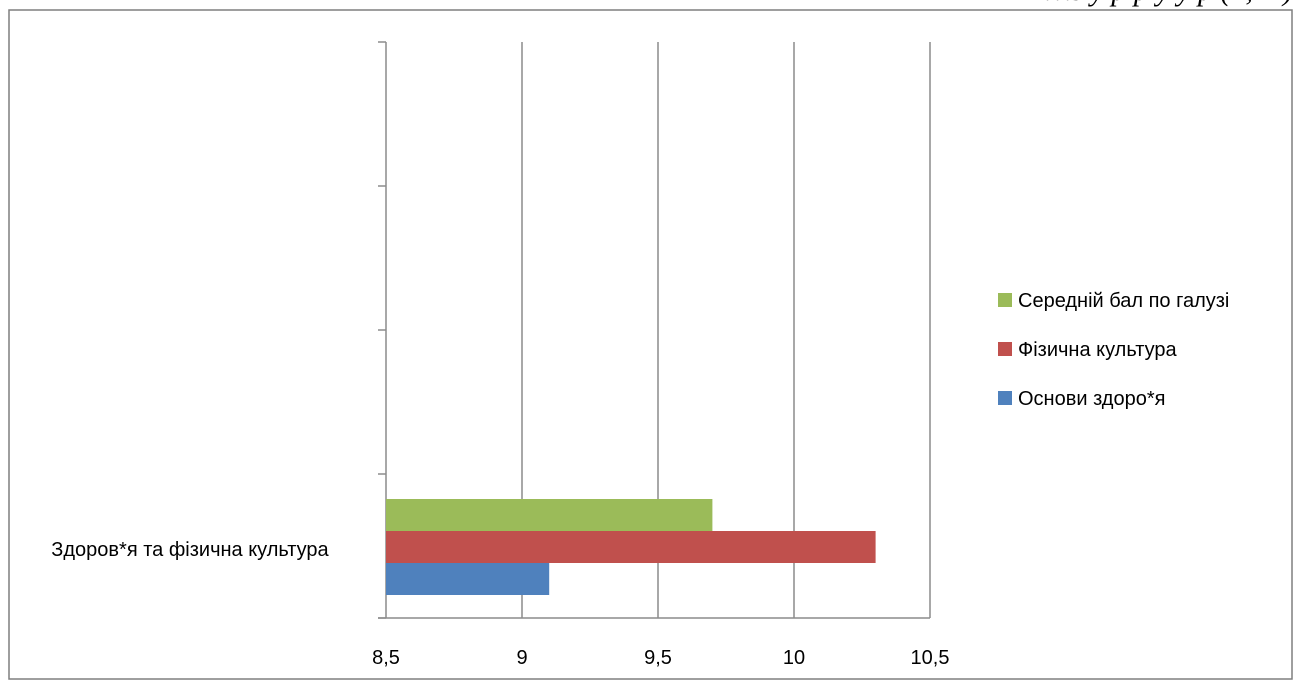 The image size is (1293, 680). What do you see at coordinates (930, 658) in the screenshot?
I see `x-tick-label: 10,5` at bounding box center [930, 658].